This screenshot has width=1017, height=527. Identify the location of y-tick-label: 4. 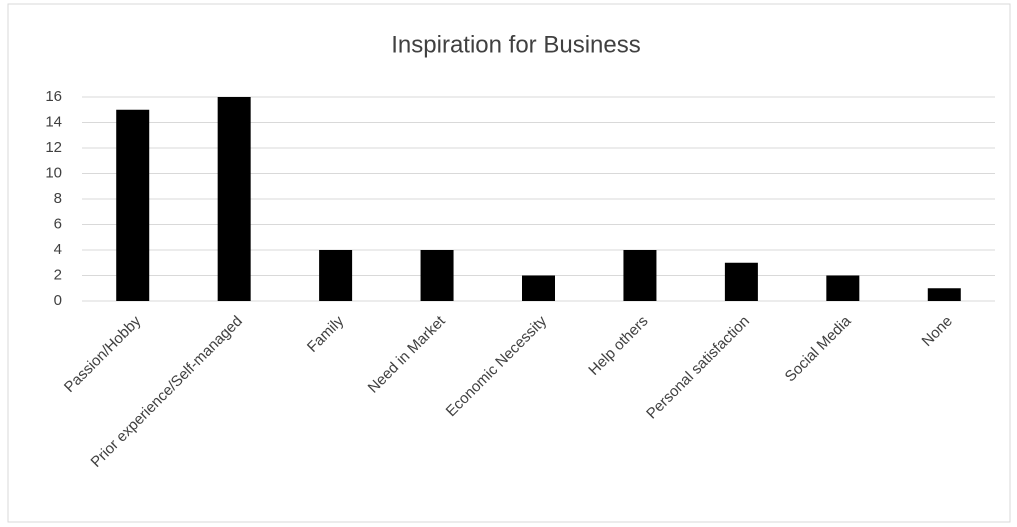
(58, 249).